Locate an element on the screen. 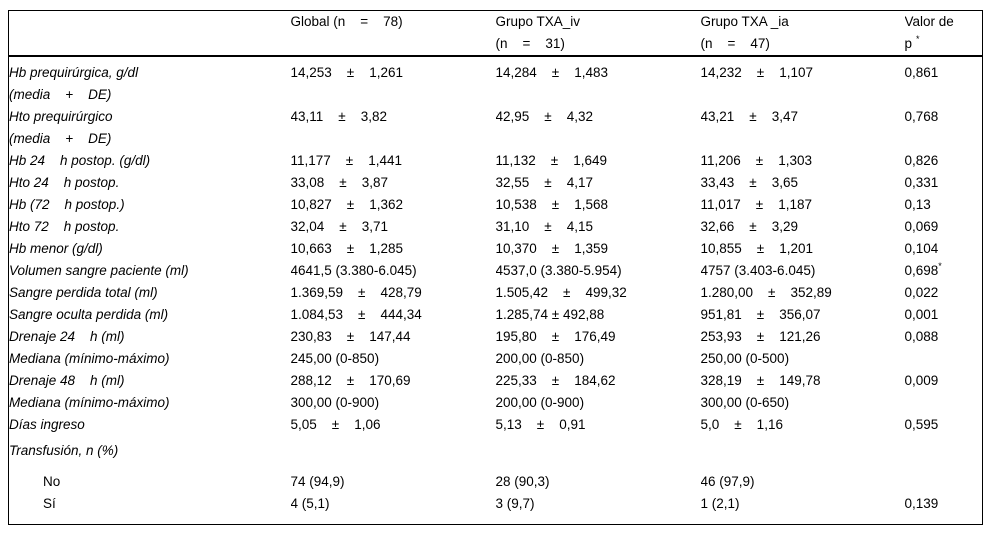 The width and height of the screenshot is (992, 537). cell-txa-iv: 11,132 ± 1,649 is located at coordinates (551, 160).